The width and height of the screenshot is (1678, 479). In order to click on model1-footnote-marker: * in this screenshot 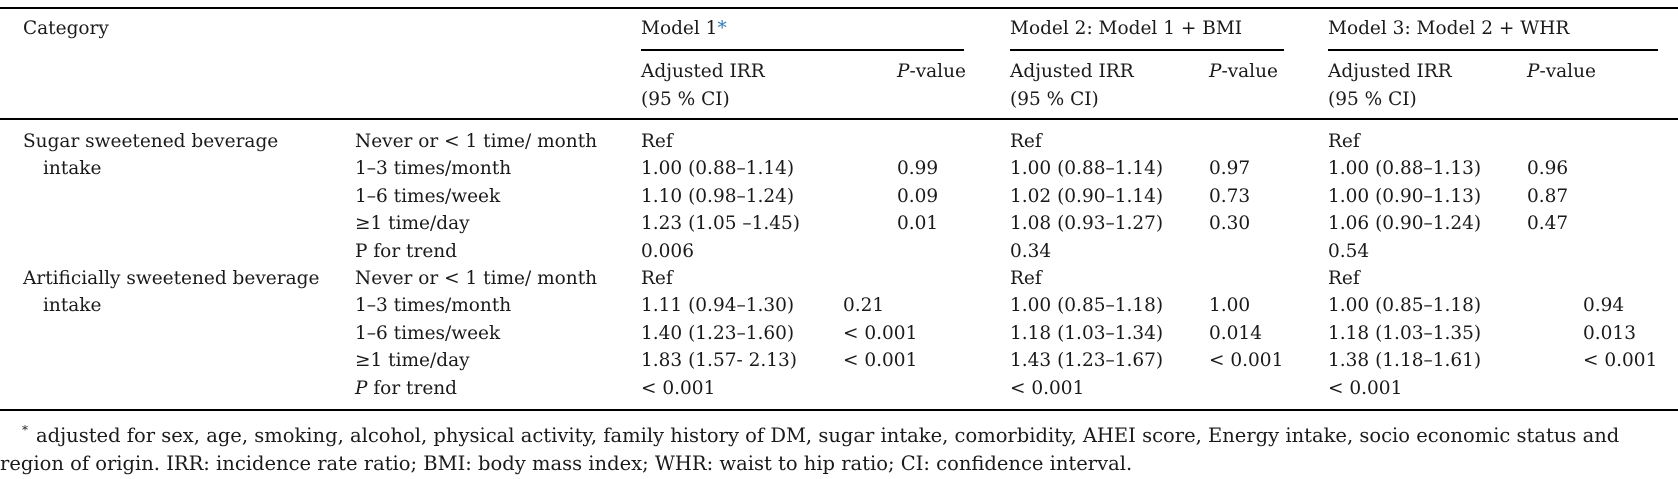, I will do `click(722, 28)`.